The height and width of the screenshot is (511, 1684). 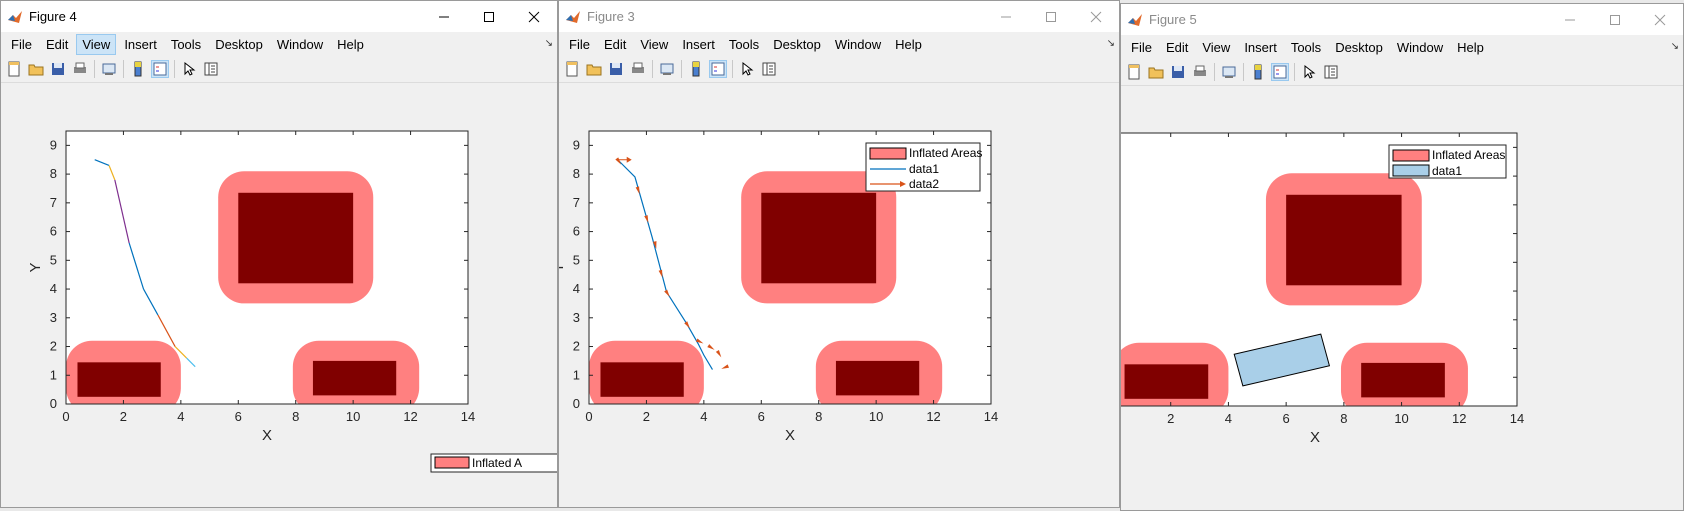 I want to click on axes-frame, so click(x=267, y=267).